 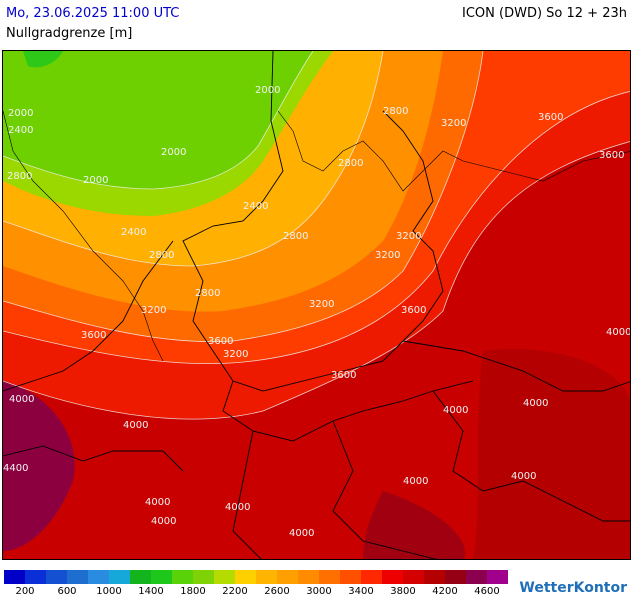 I want to click on legend-tick-label: 4200, so click(x=445, y=591).